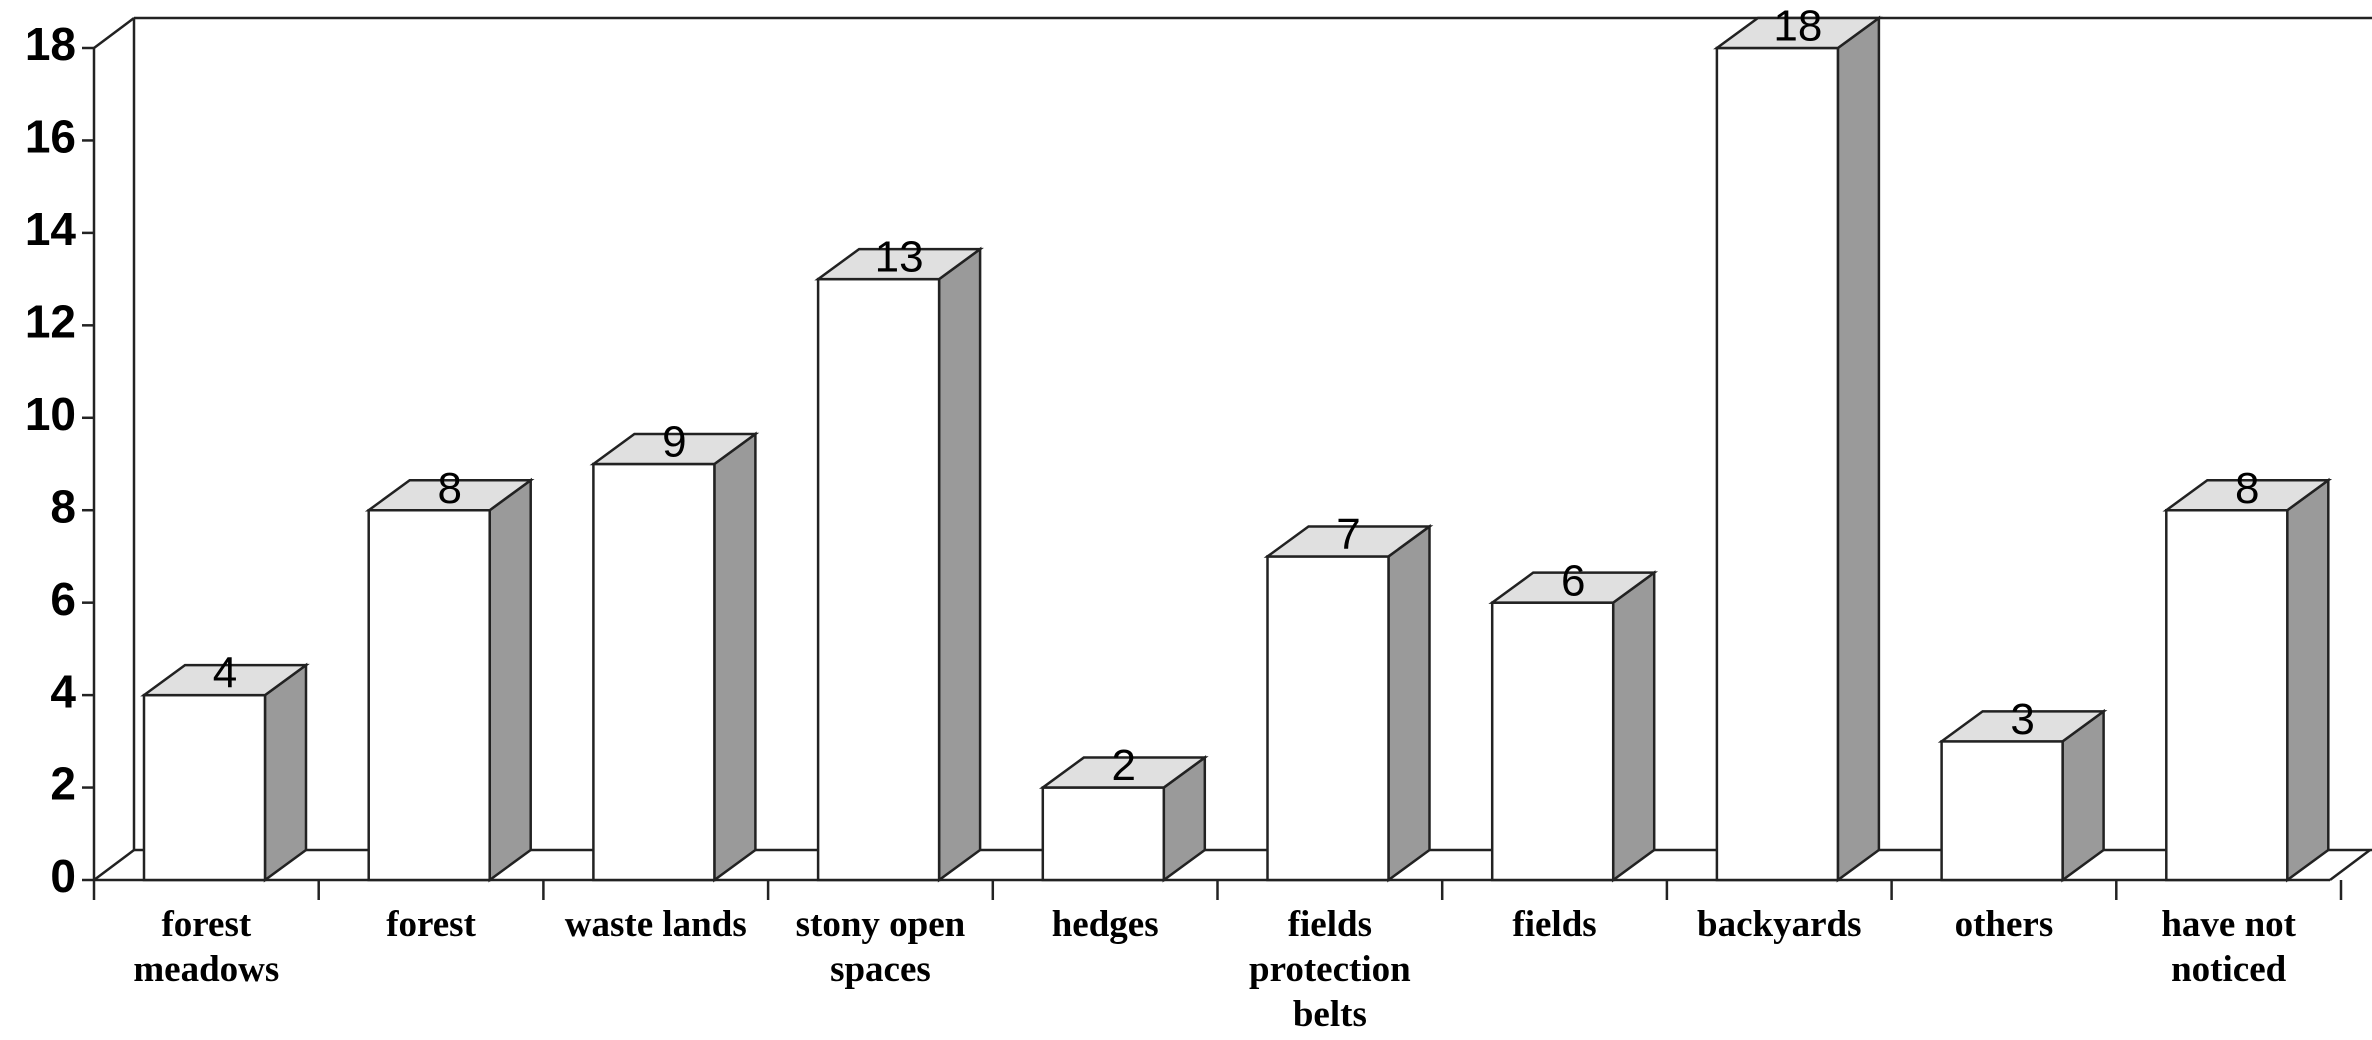 The width and height of the screenshot is (2372, 1040). I want to click on y-tick-label: 4, so click(63, 691).